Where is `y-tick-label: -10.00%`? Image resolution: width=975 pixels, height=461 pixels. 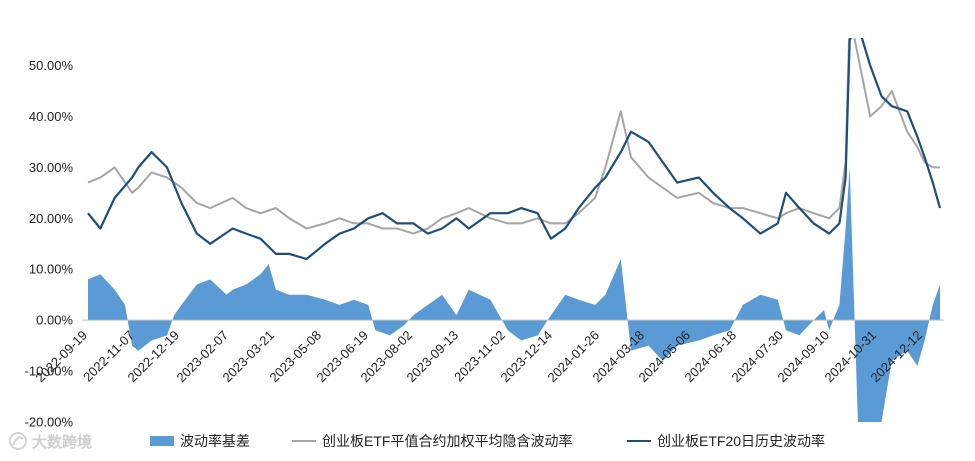 y-tick-label: -10.00% is located at coordinates (49, 371).